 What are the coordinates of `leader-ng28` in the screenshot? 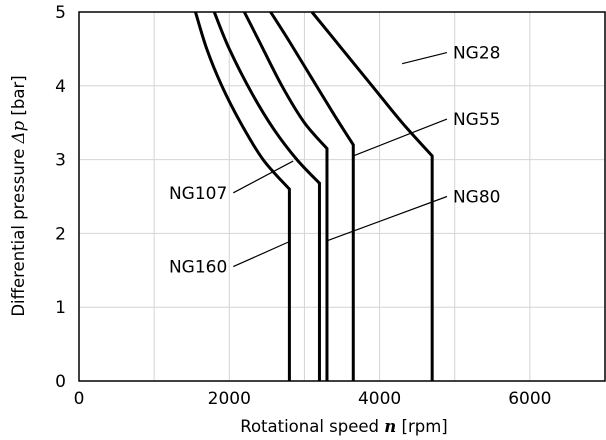 It's located at (424, 58).